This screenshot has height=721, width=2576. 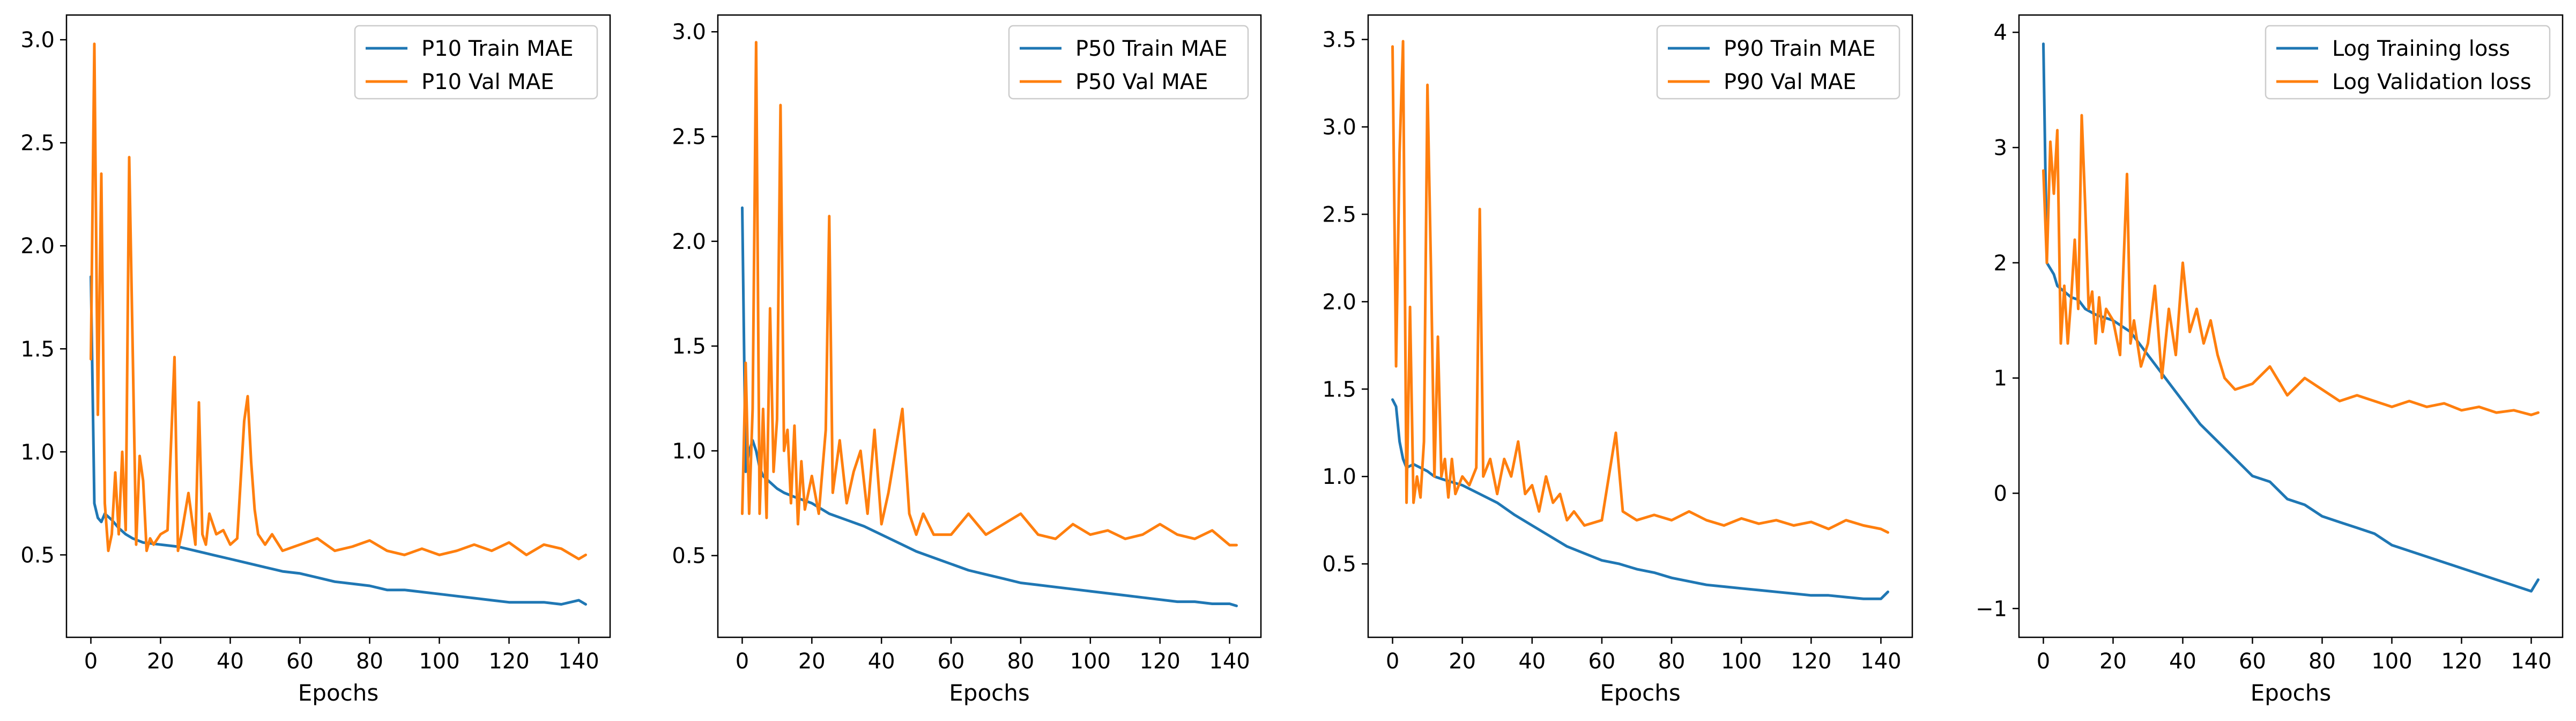 What do you see at coordinates (2421, 49) in the screenshot?
I see `legend-entry: Log Training loss` at bounding box center [2421, 49].